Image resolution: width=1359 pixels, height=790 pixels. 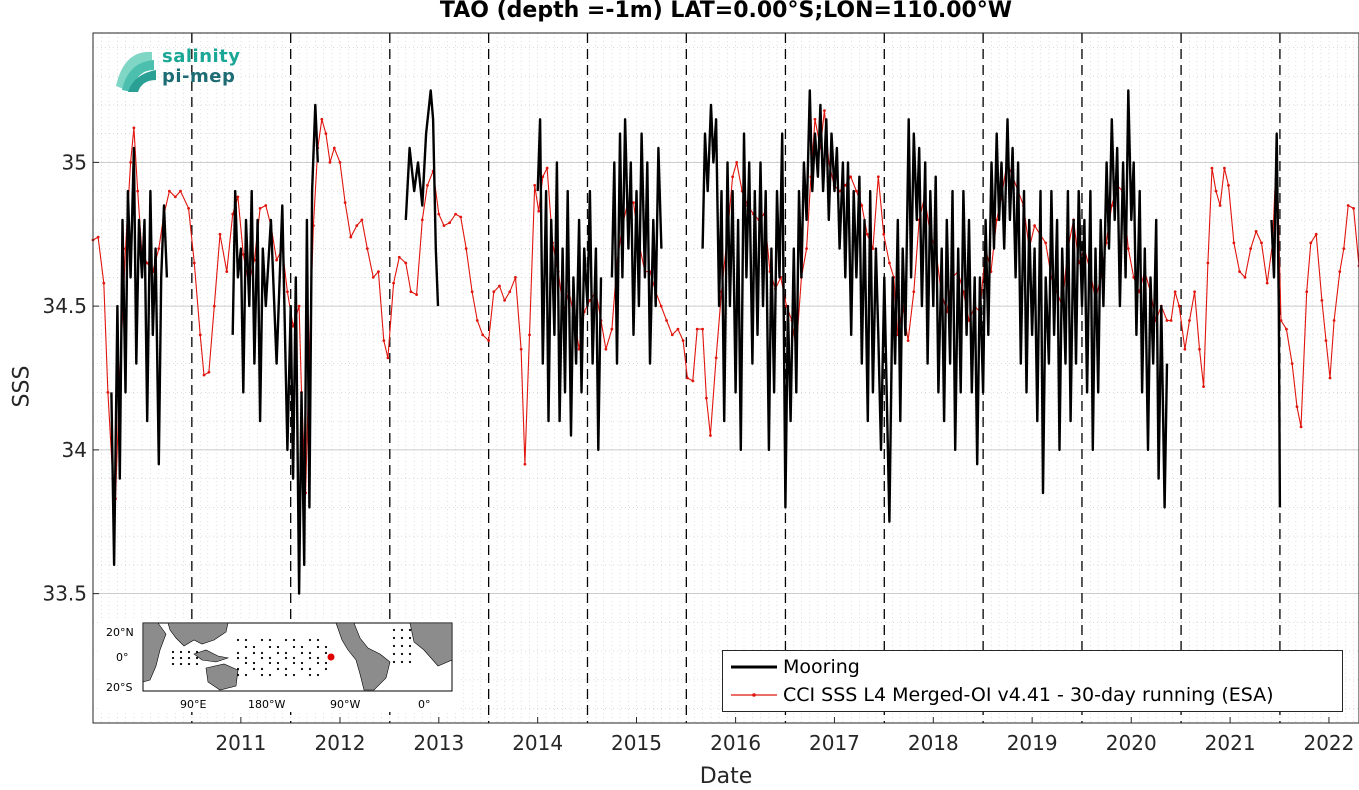 What do you see at coordinates (1230, 743) in the screenshot?
I see `x-tick-label: 2021` at bounding box center [1230, 743].